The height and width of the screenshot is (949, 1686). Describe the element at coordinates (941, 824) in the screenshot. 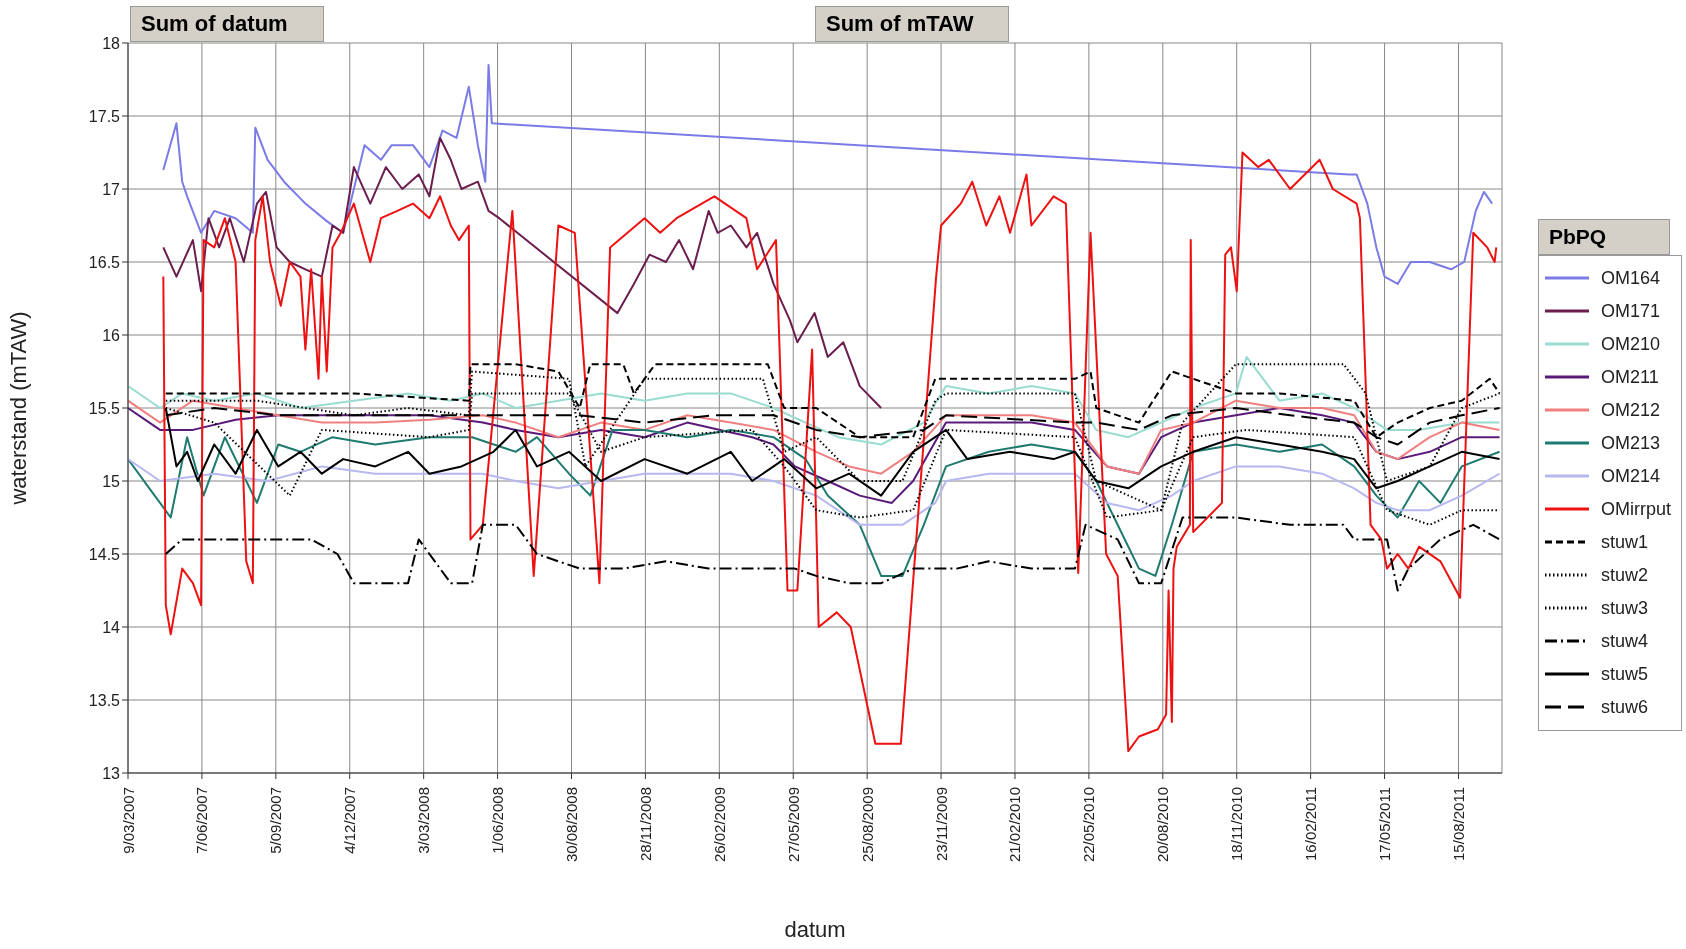

I see `x-tick-label: 23/11/2009` at that location.